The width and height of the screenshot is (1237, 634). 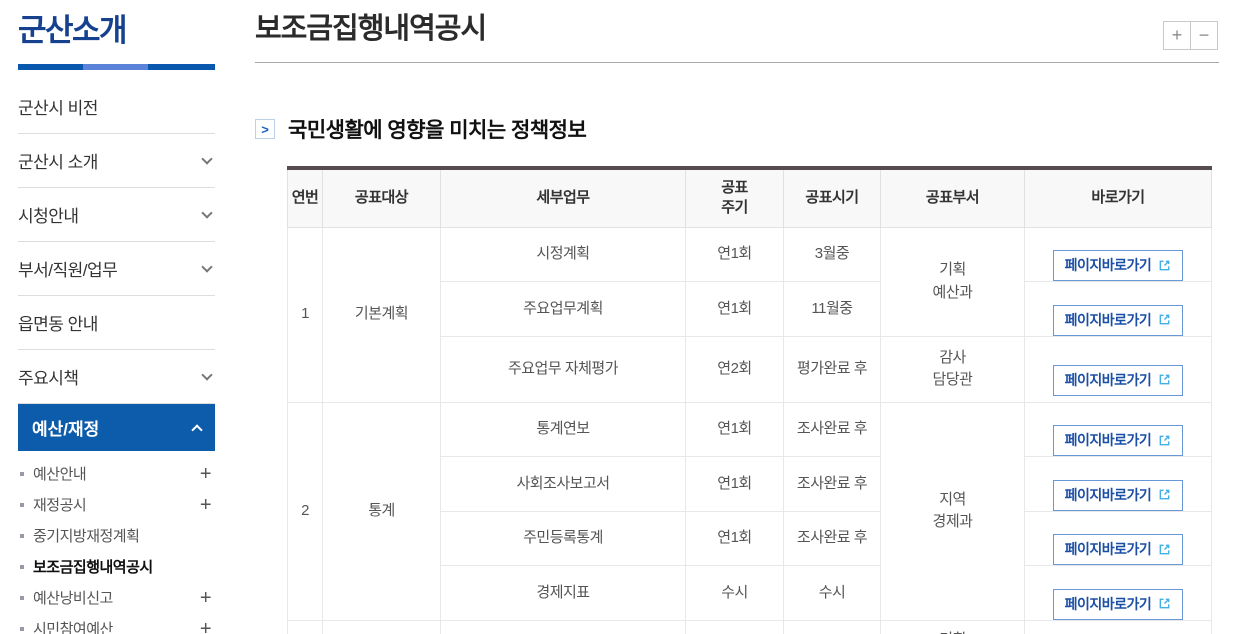 What do you see at coordinates (832, 369) in the screenshot?
I see `cell-timing: 평가완료 후` at bounding box center [832, 369].